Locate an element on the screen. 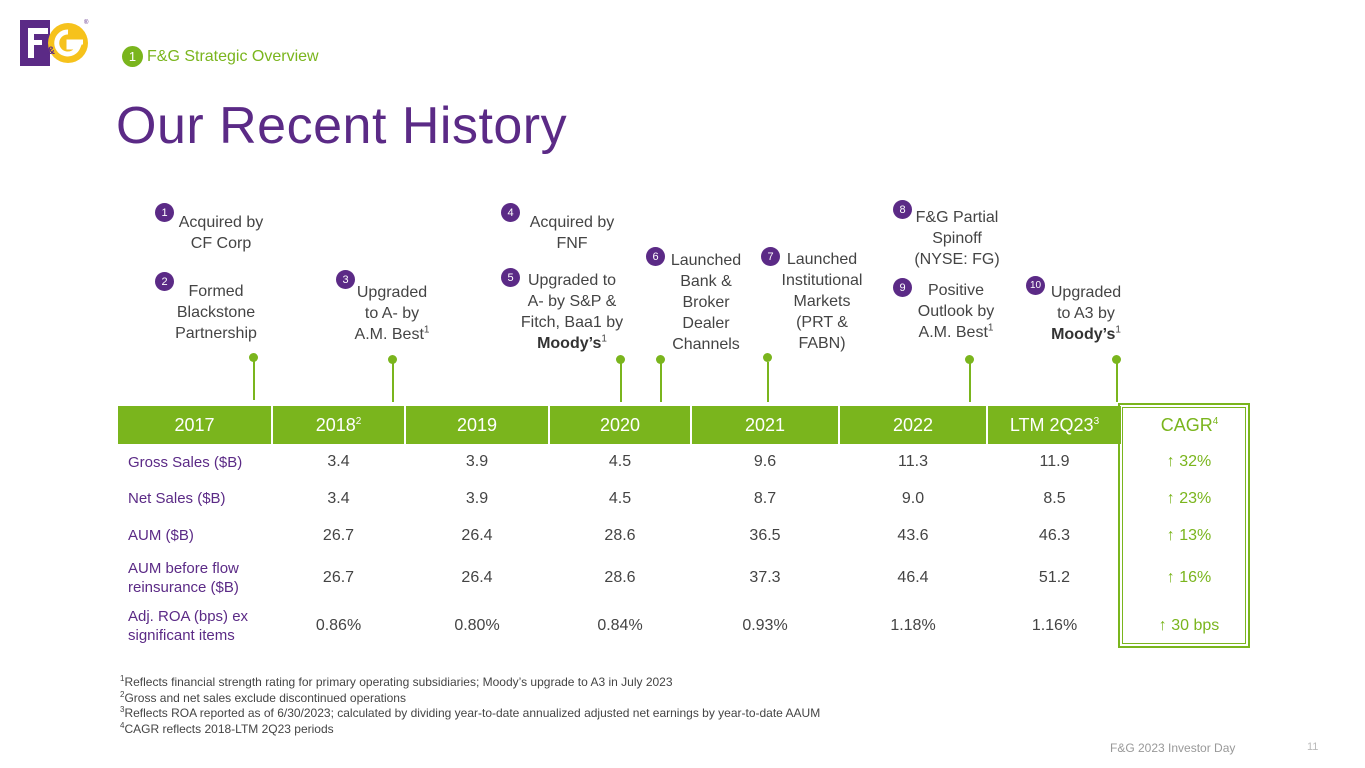 This screenshot has height=768, width=1365. cell-value: 3.9 is located at coordinates (477, 498).